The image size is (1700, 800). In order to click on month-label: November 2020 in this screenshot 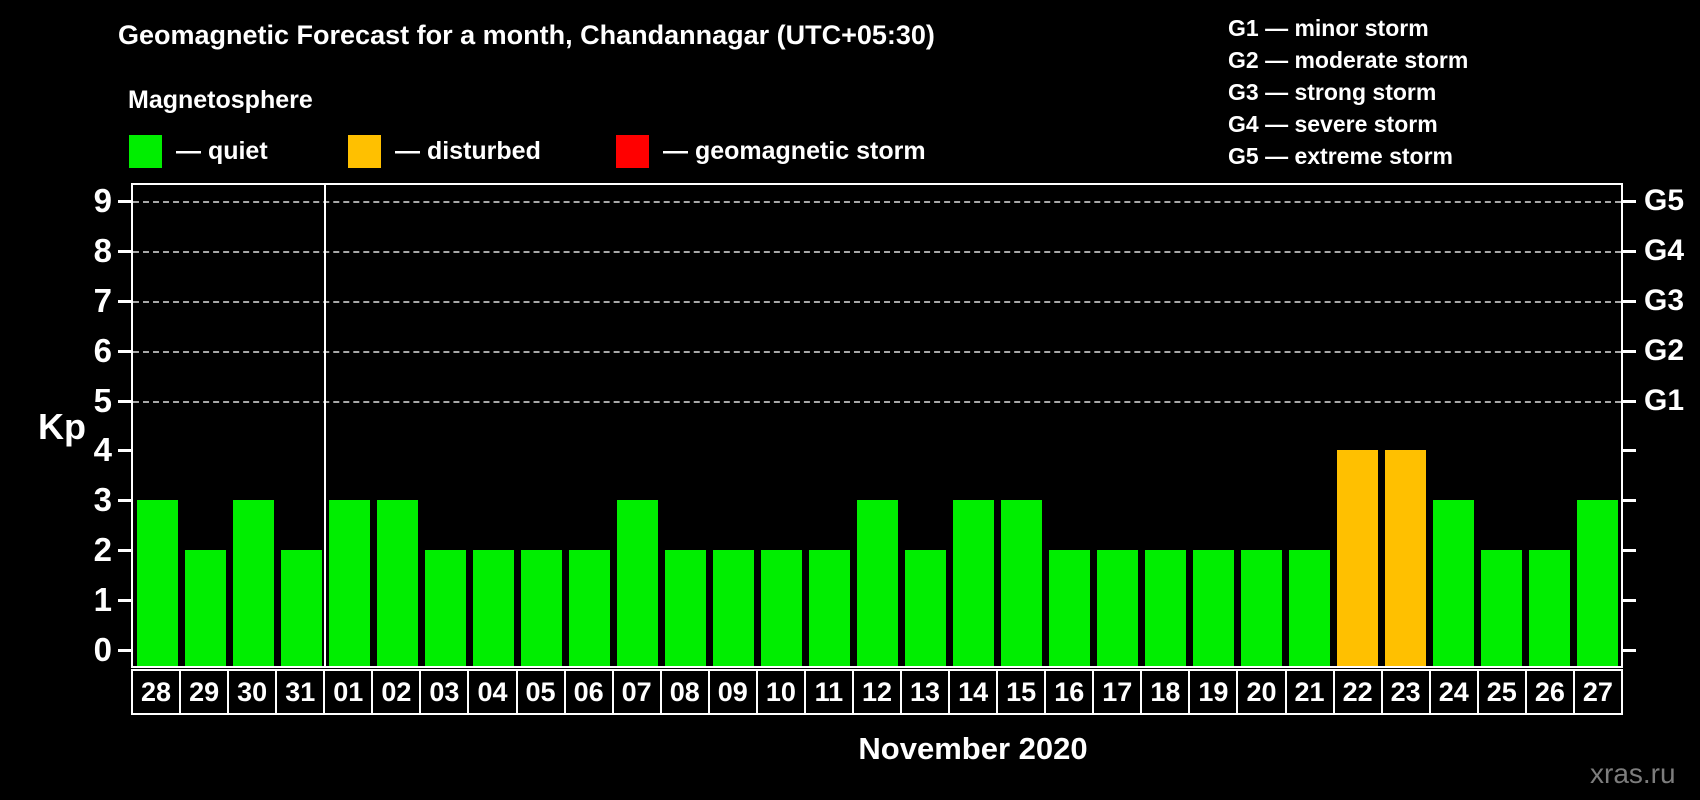, I will do `click(973, 748)`.